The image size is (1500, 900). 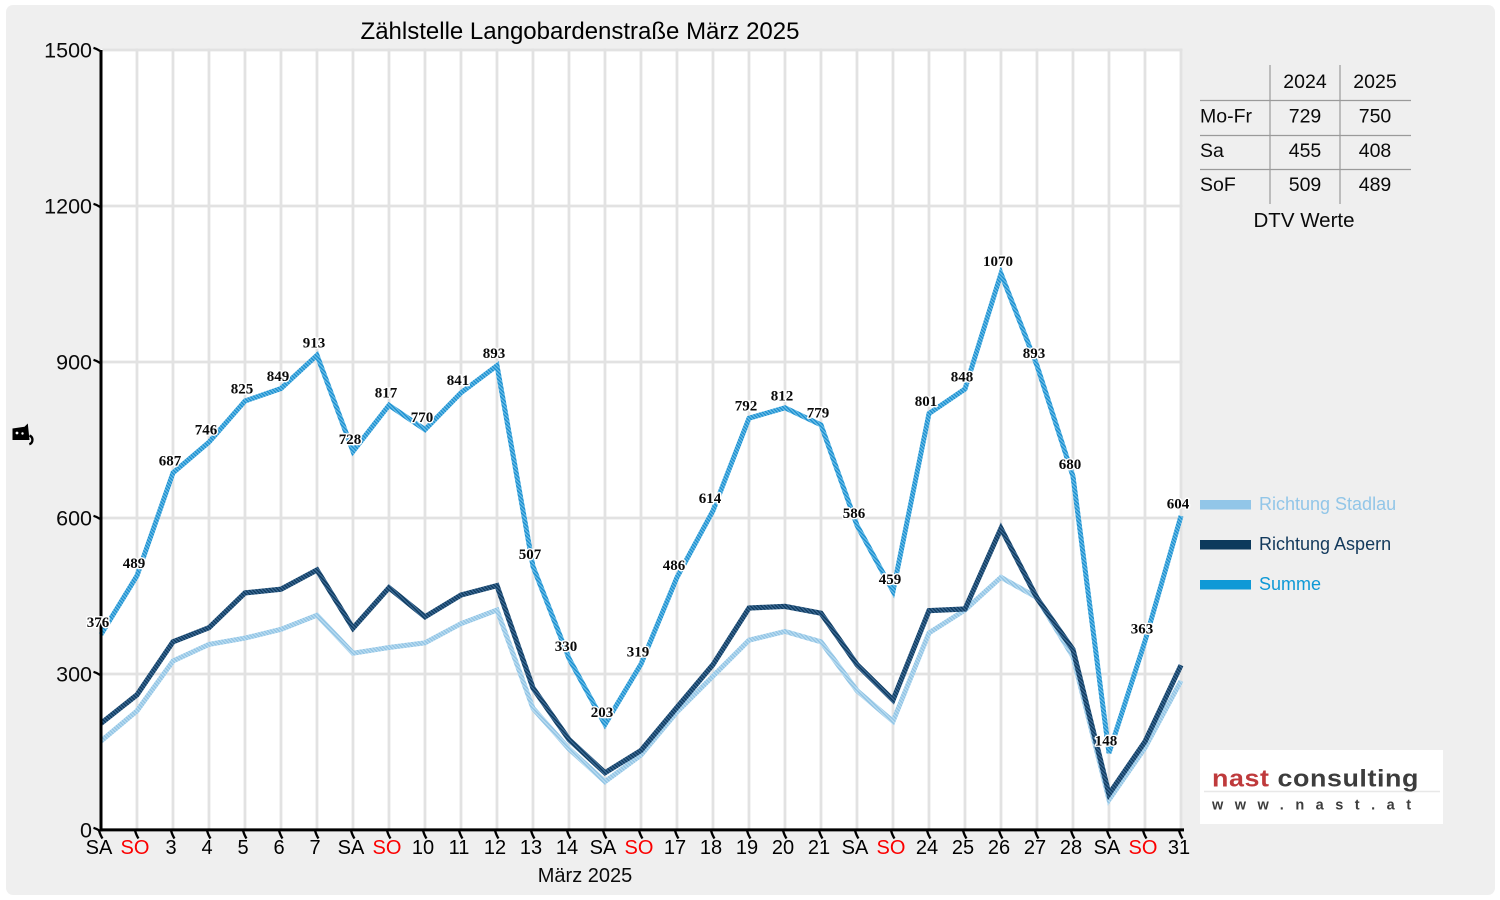 What do you see at coordinates (962, 378) in the screenshot?
I see `svg-text: 848` at bounding box center [962, 378].